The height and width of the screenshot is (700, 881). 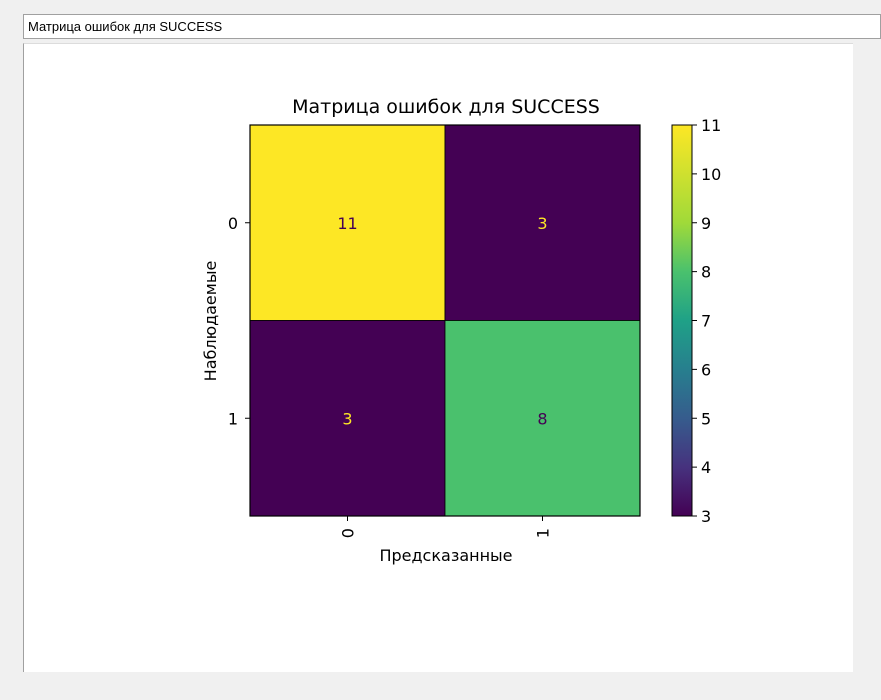 What do you see at coordinates (711, 125) in the screenshot?
I see `colorbar-tick-label-8: 11` at bounding box center [711, 125].